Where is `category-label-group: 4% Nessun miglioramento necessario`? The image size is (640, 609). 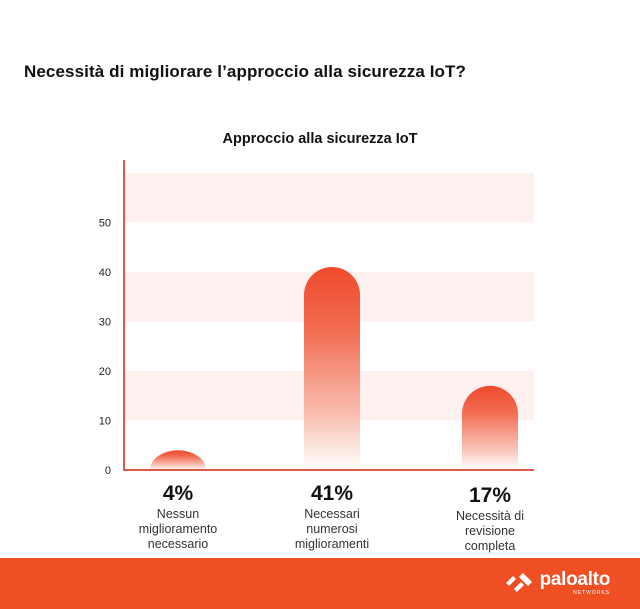
category-label-group: 4% Nessun miglioramento necessario is located at coordinates (178, 516).